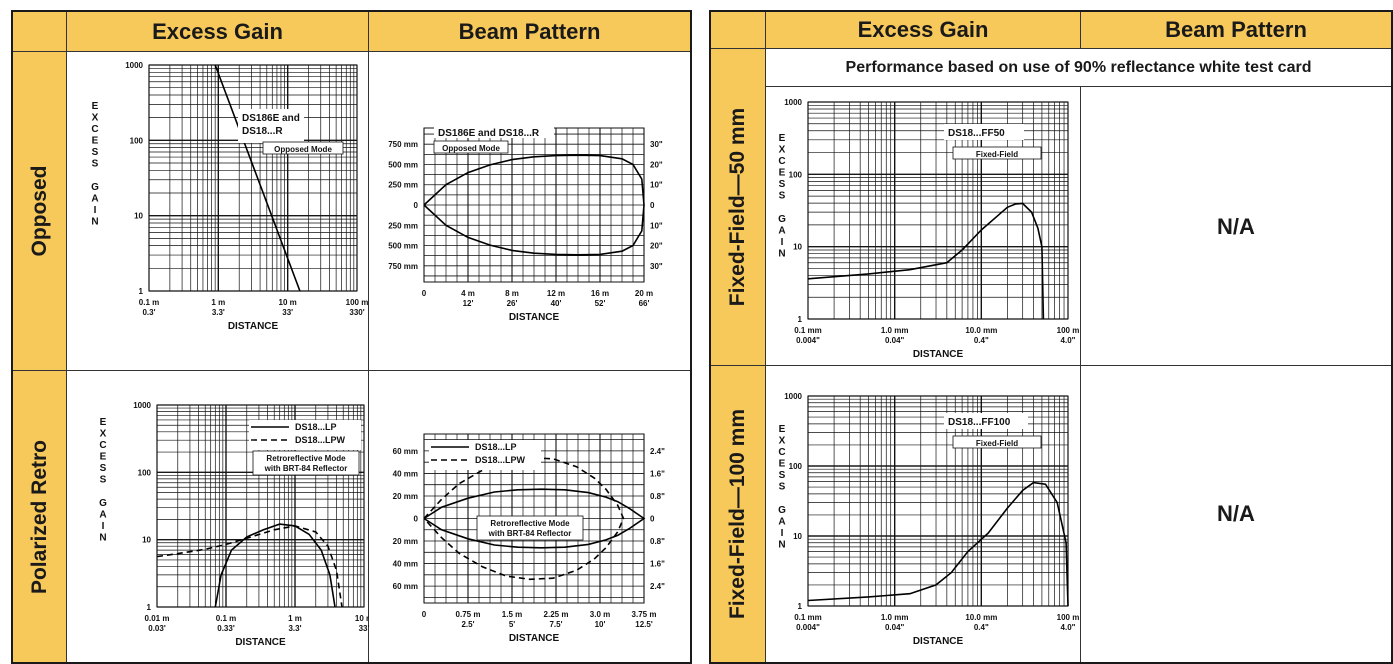  I want to click on left-corner-cell, so click(40, 32).